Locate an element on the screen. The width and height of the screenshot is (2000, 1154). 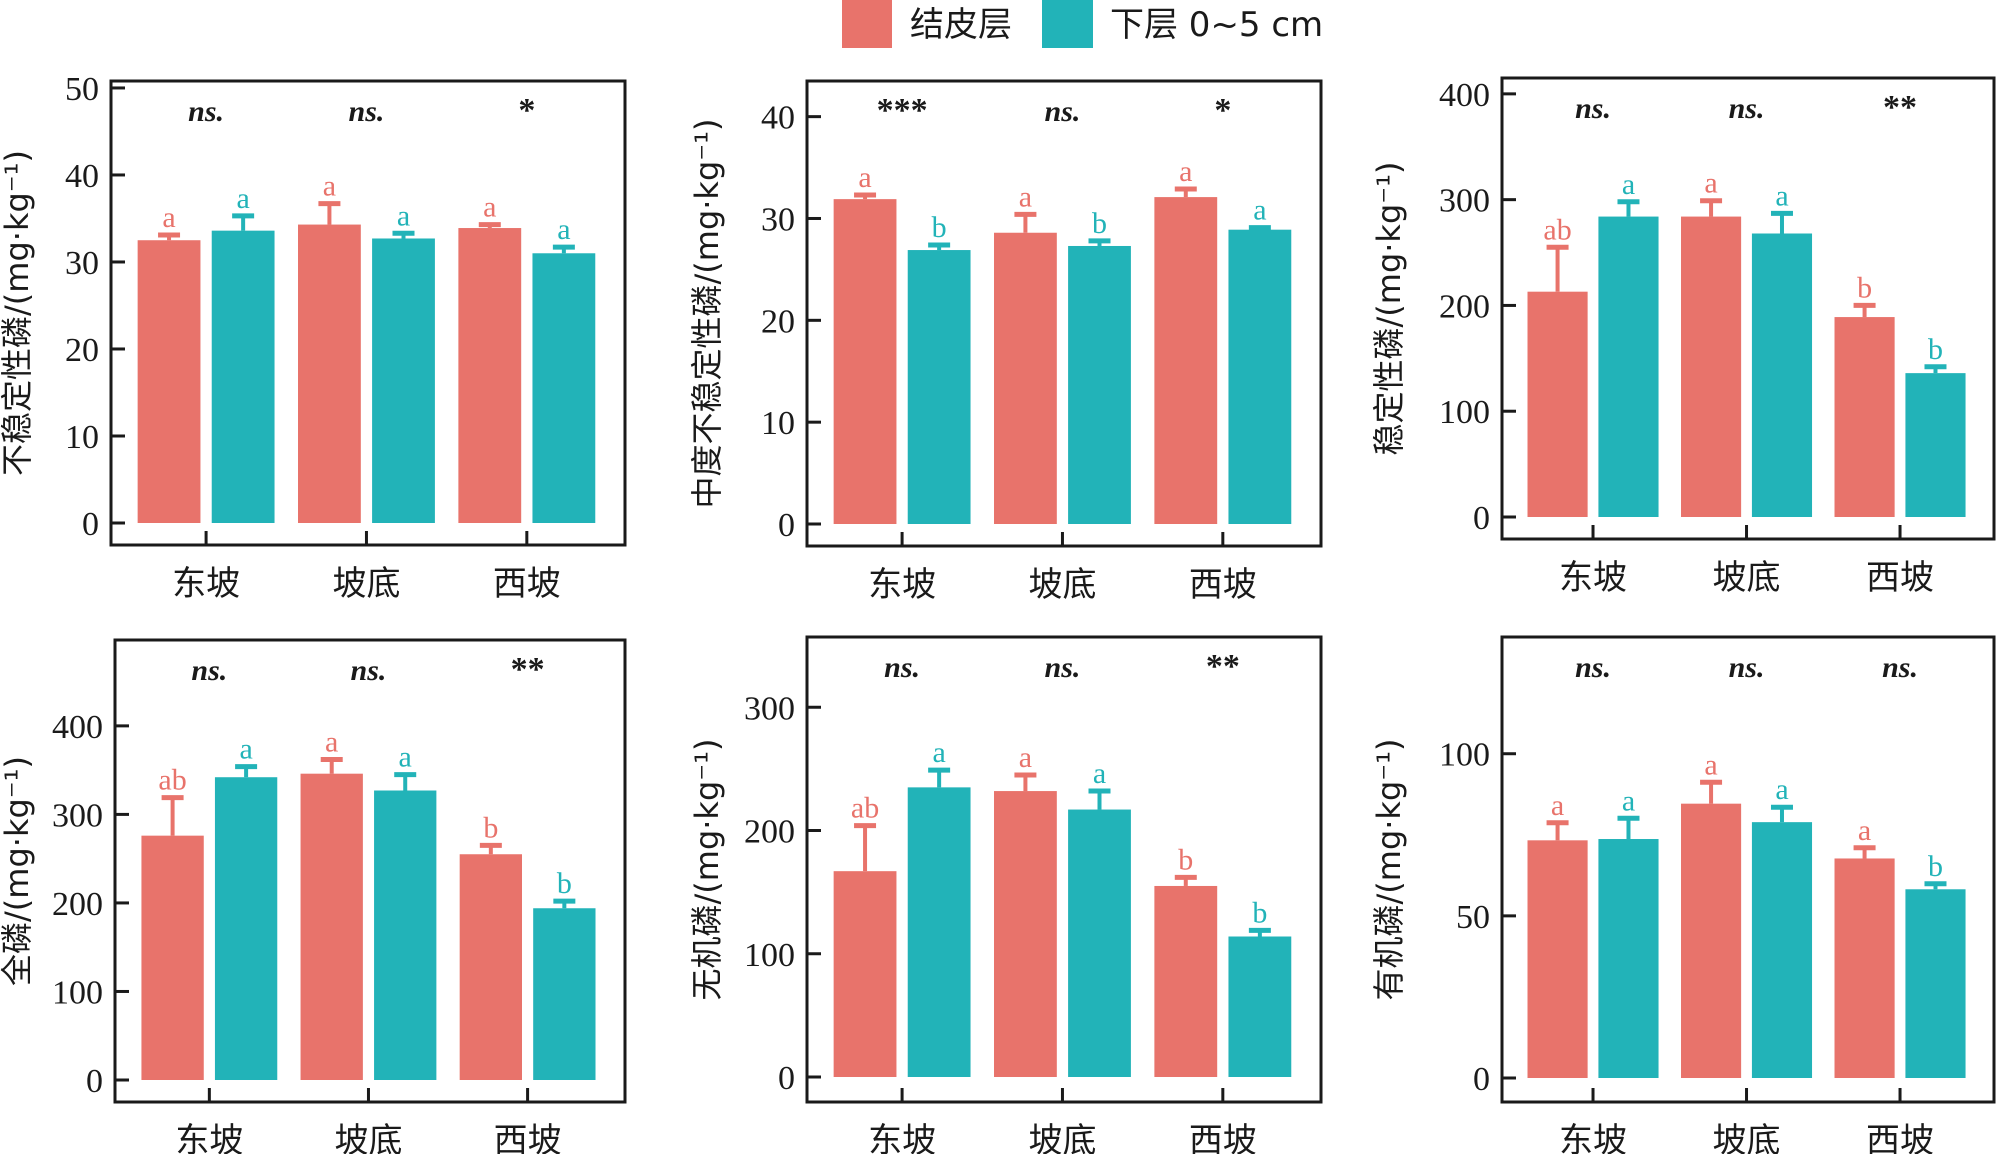
group-letter: ab is located at coordinates (865, 808).